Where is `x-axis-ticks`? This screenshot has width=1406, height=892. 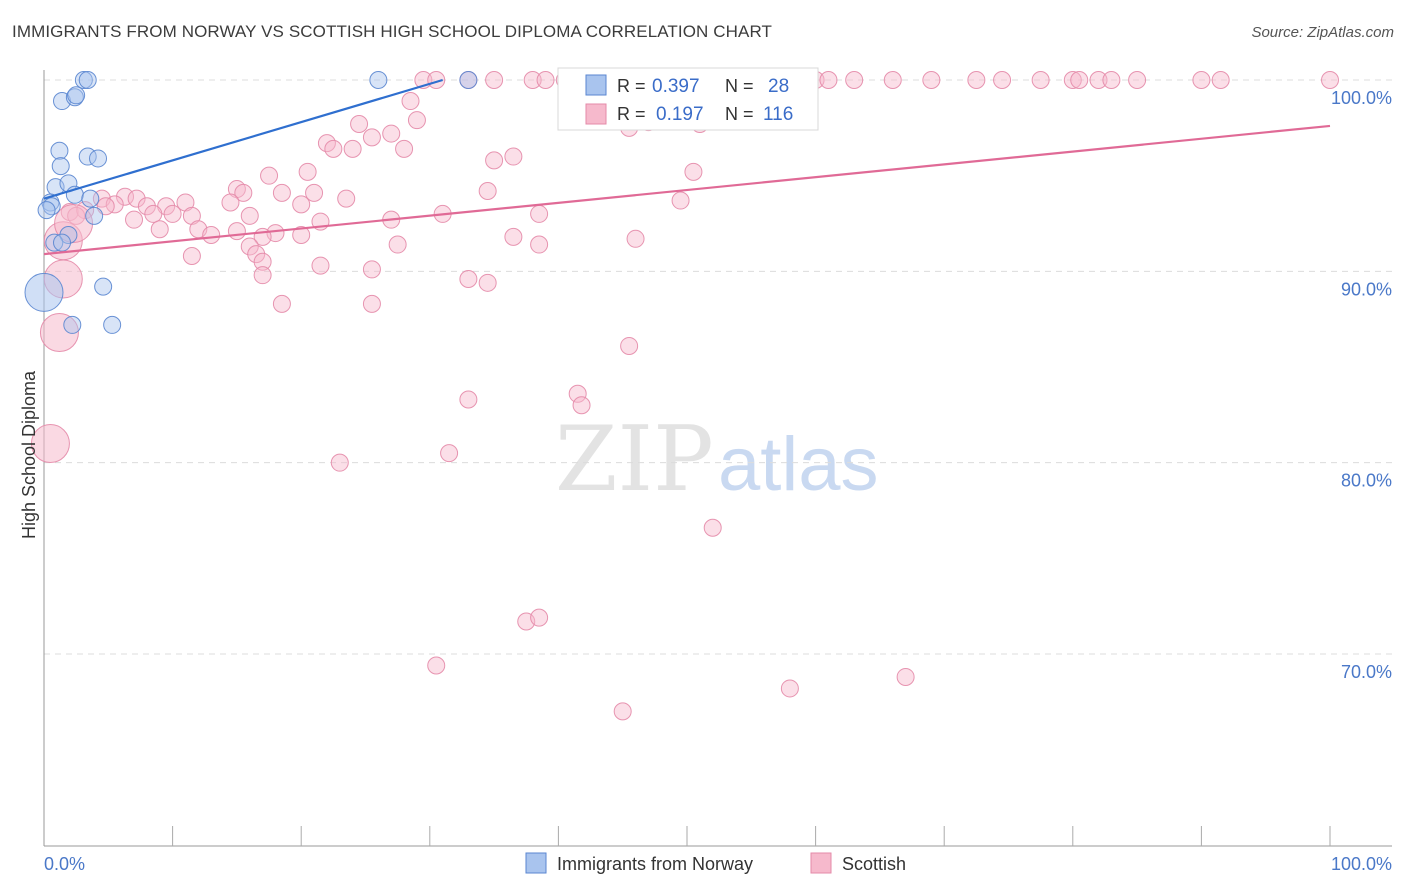 x-axis-ticks is located at coordinates (751, 836).